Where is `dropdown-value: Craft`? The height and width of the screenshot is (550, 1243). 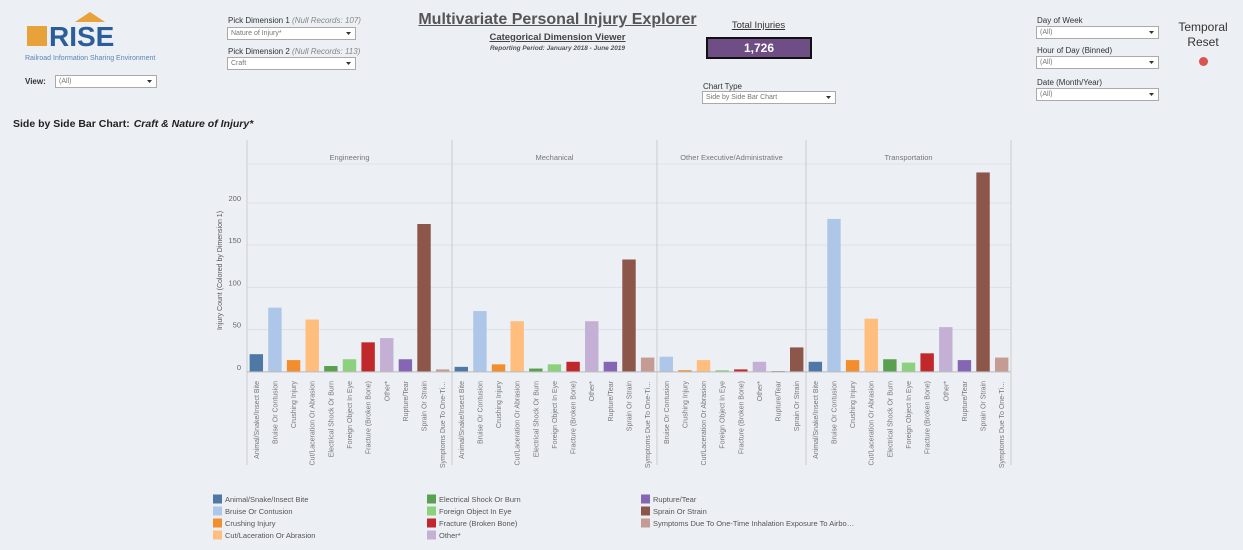
dropdown-value: Craft is located at coordinates (239, 63).